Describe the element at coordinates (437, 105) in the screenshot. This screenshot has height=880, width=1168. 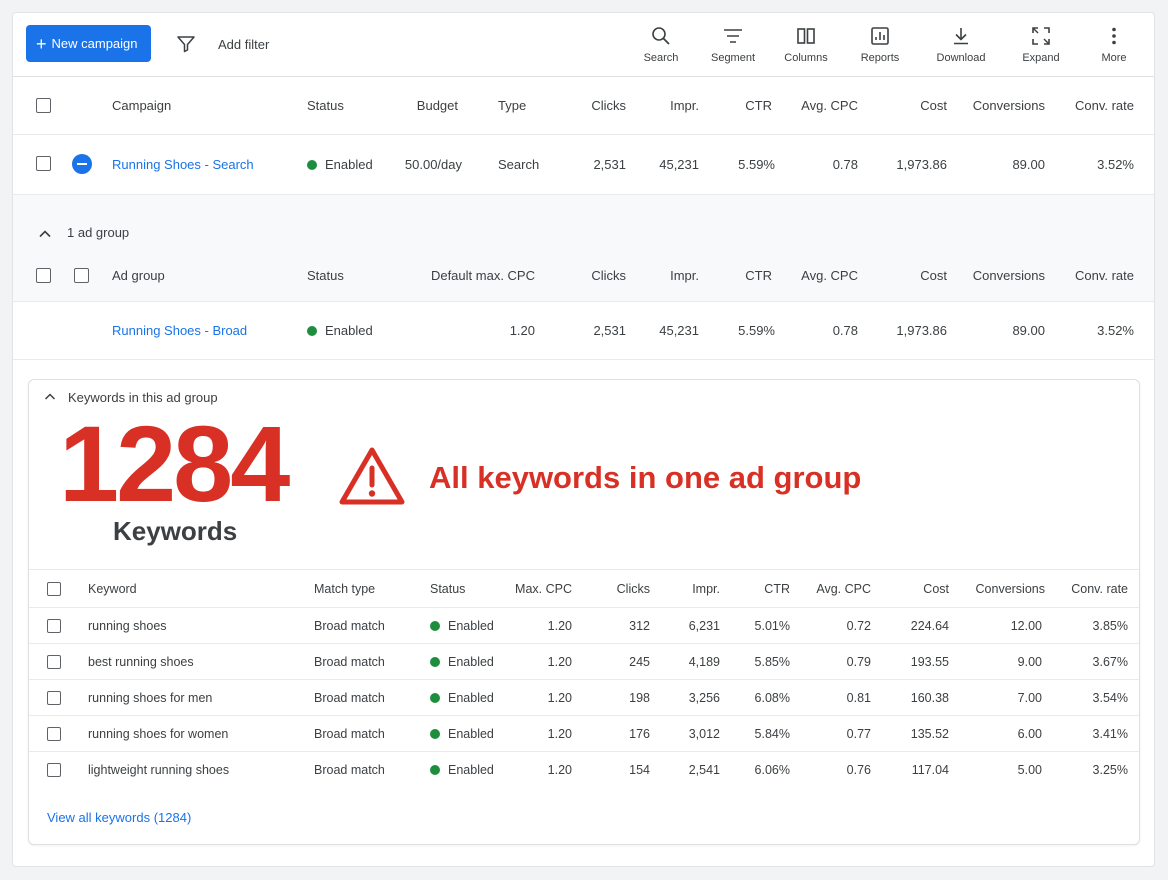
I see `col-budget: Budget` at that location.